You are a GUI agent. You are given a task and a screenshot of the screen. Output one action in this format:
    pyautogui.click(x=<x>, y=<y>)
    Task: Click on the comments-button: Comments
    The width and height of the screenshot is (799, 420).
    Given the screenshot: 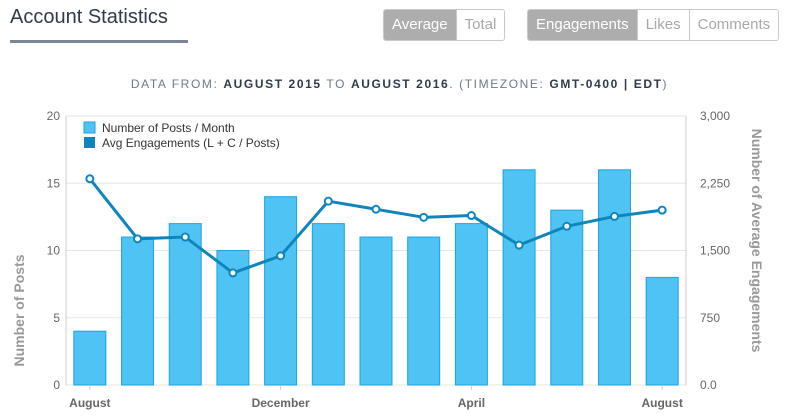 What is the action you would take?
    pyautogui.click(x=733, y=25)
    